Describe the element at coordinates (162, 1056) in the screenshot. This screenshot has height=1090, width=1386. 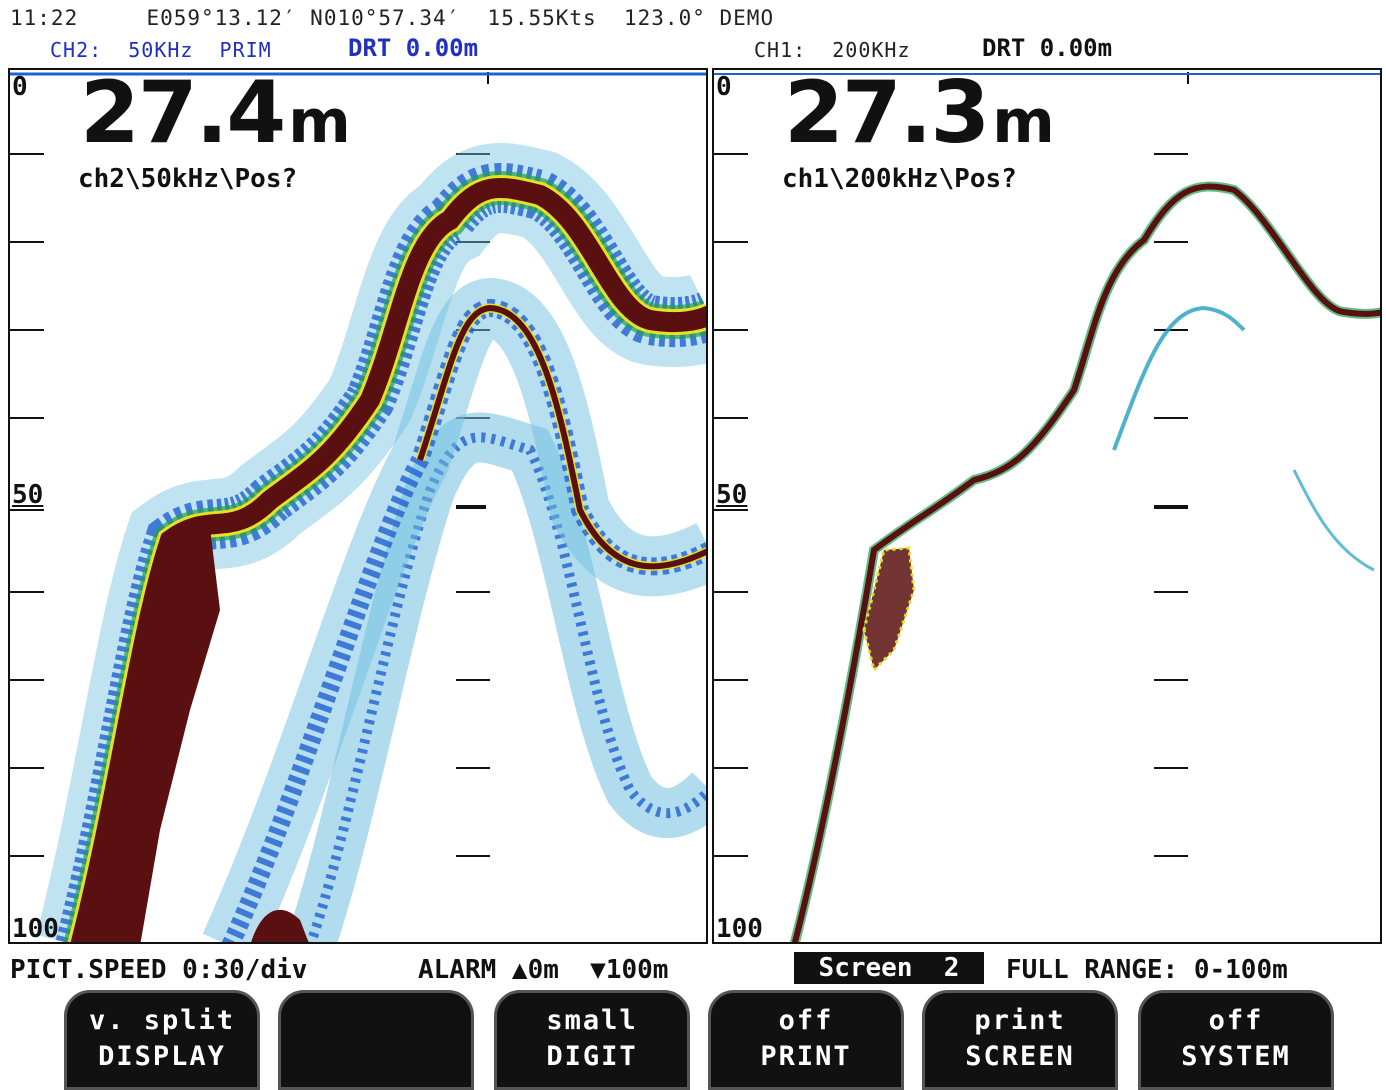
I see `softkey-bottom-label: DISPLAY` at that location.